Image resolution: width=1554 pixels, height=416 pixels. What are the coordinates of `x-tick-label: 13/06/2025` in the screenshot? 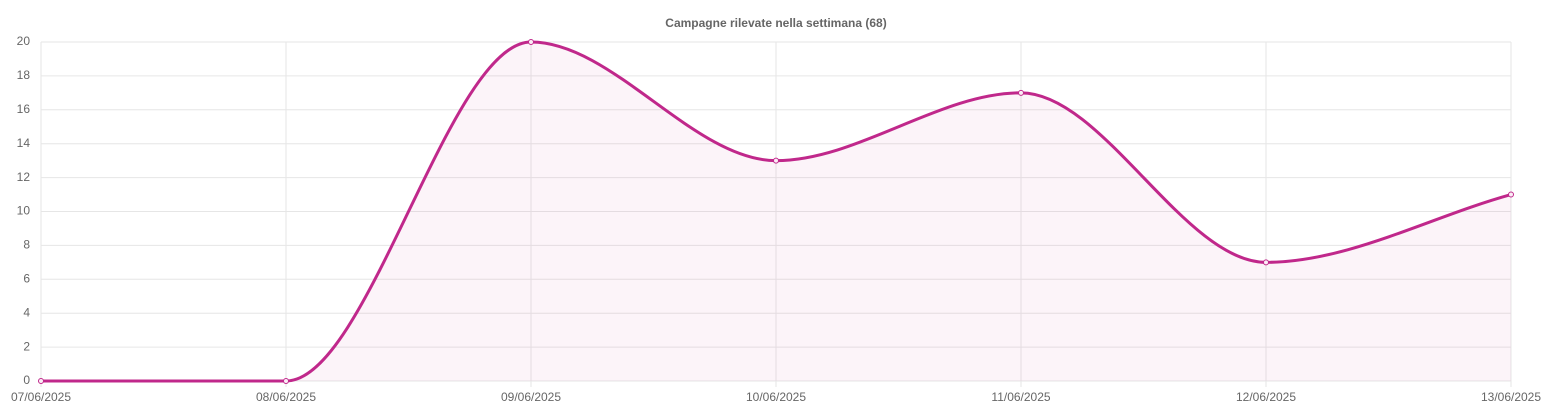 It's located at (1511, 397).